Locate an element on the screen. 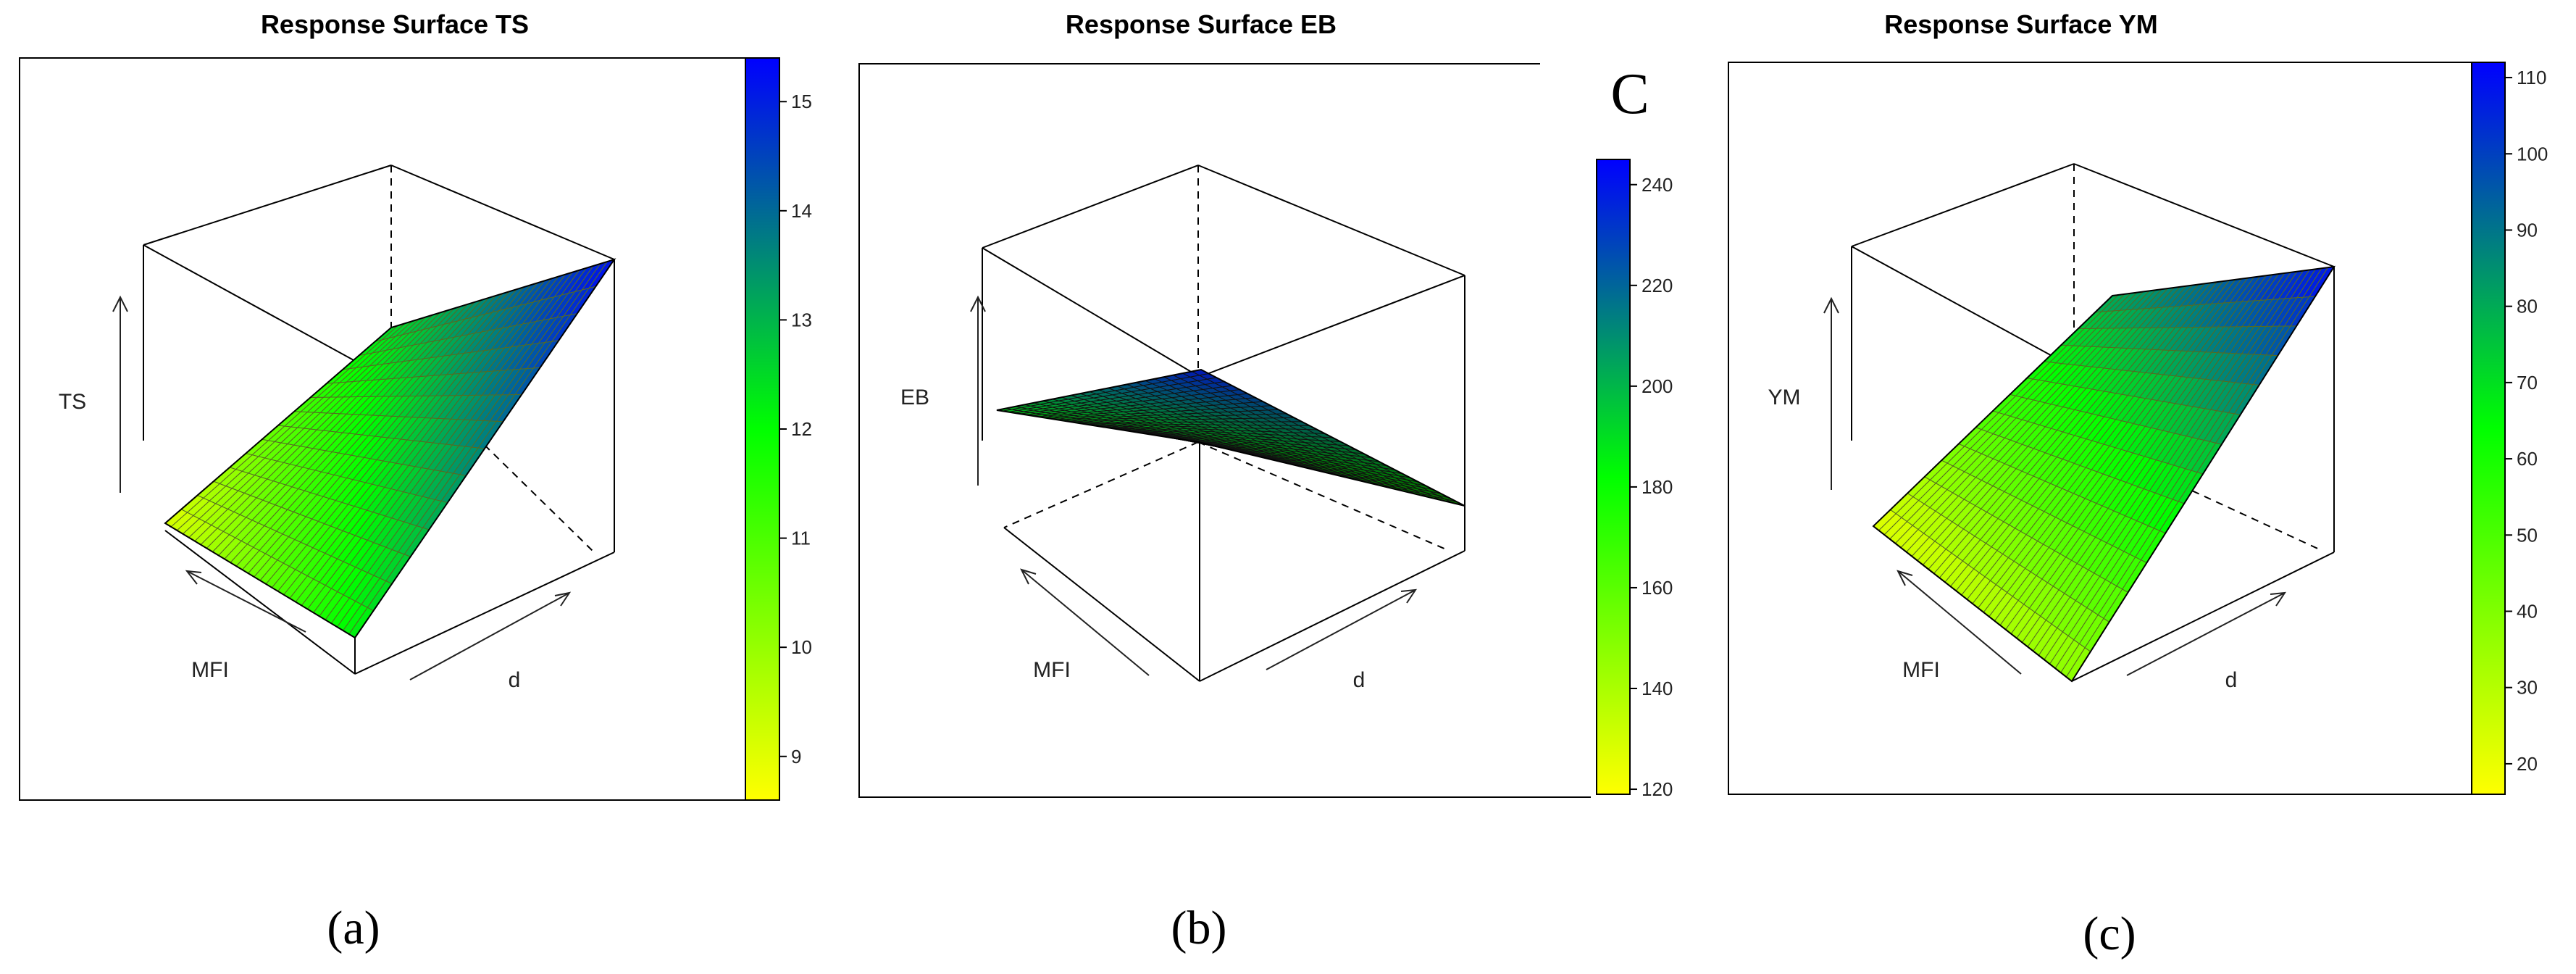 The width and height of the screenshot is (2576, 974). panel-a-surface is located at coordinates (390, 448).